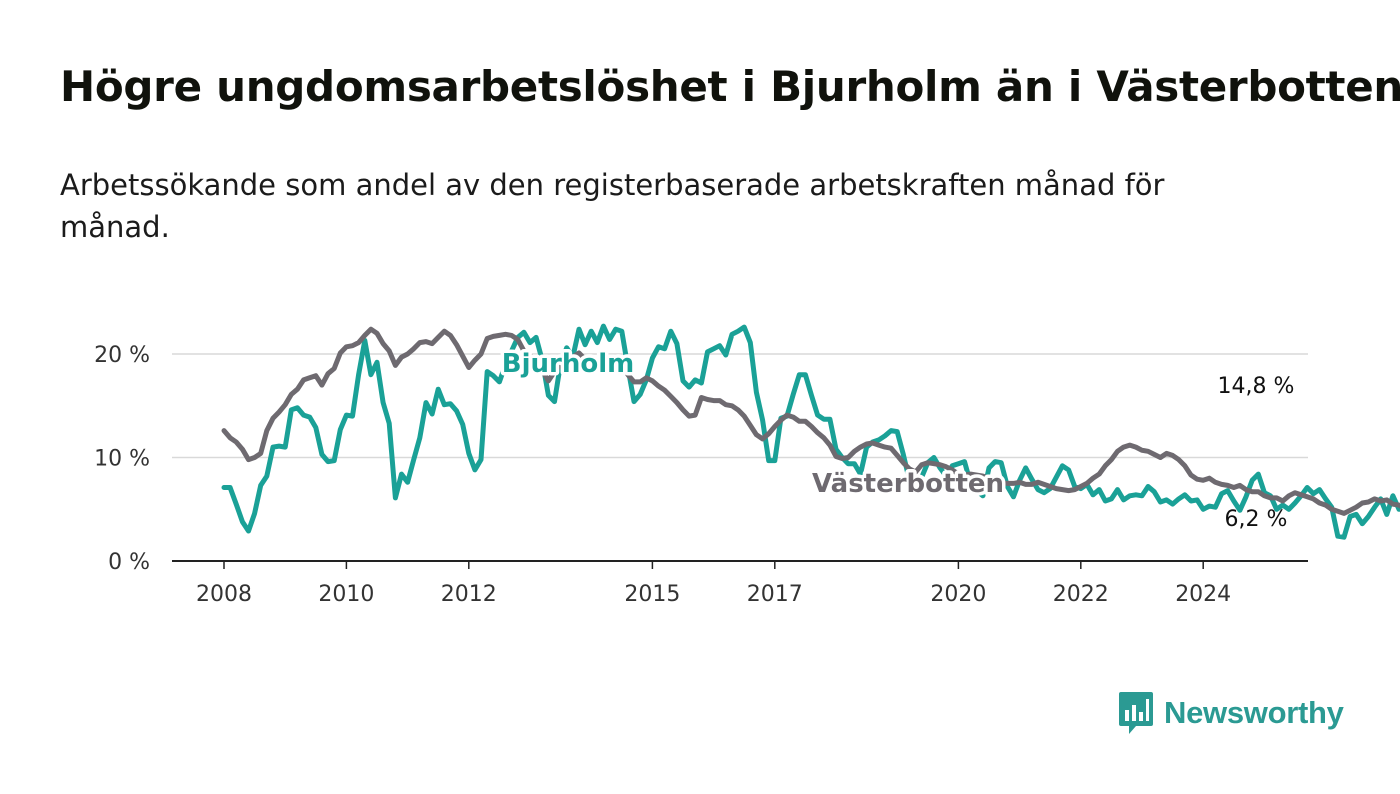 The width and height of the screenshot is (1400, 794). I want to click on x-tick-label: 2020, so click(958, 594).